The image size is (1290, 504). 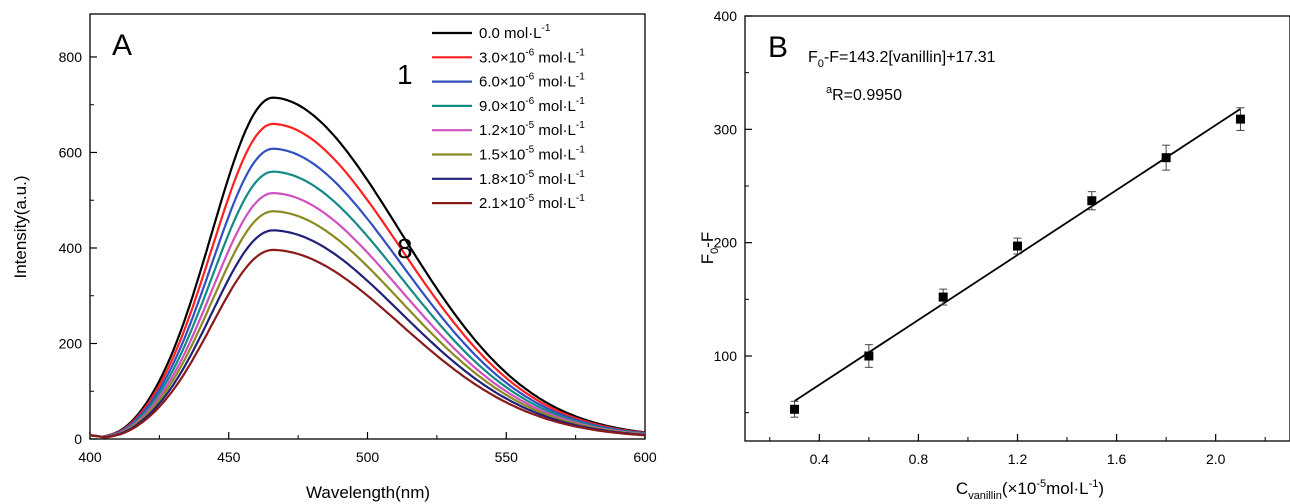 What do you see at coordinates (1018, 459) in the screenshot?
I see `x-tick-label: 1.2` at bounding box center [1018, 459].